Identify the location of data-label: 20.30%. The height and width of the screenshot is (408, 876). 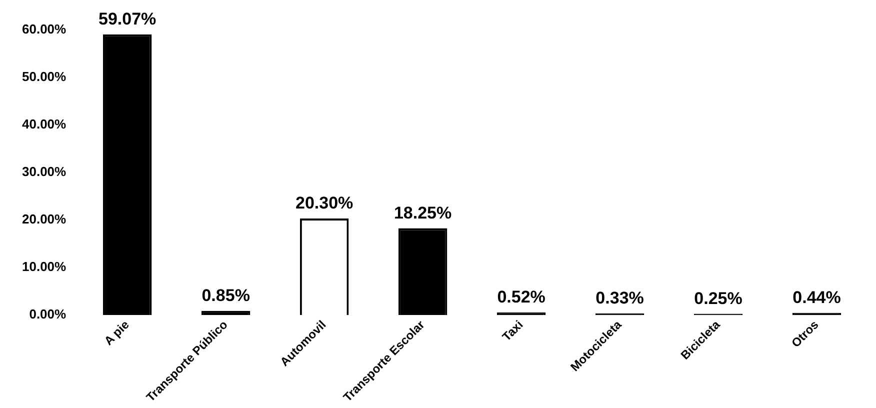
(324, 203).